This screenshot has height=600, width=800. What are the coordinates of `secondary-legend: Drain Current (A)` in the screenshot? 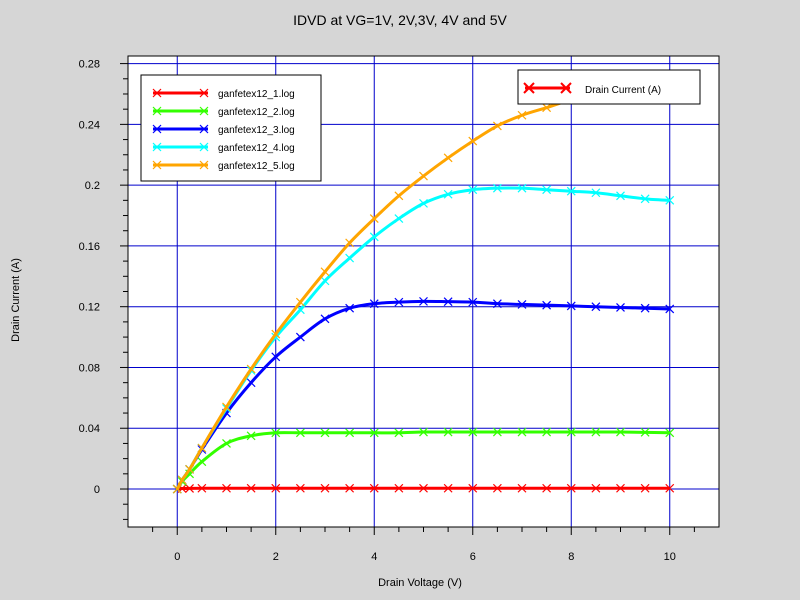 It's located at (609, 87).